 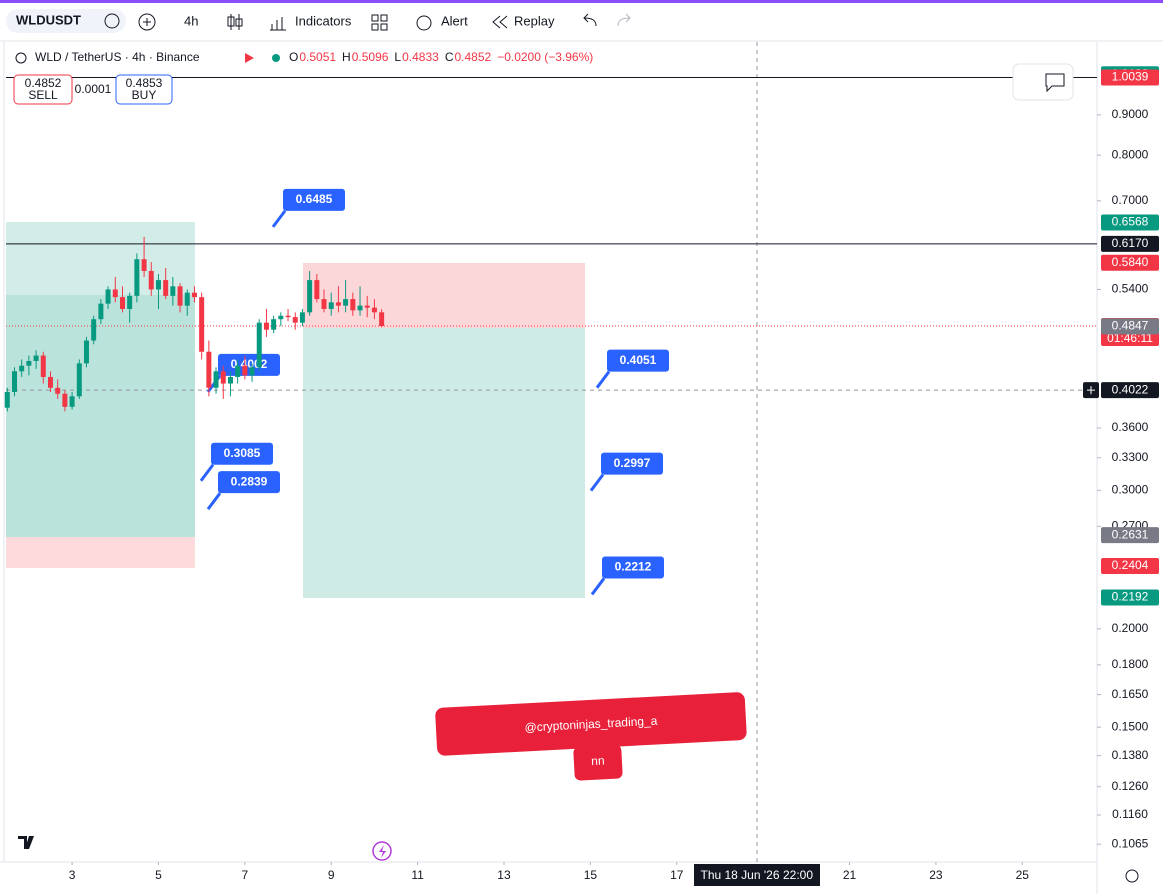 What do you see at coordinates (112, 21) in the screenshot?
I see `symbol-icon` at bounding box center [112, 21].